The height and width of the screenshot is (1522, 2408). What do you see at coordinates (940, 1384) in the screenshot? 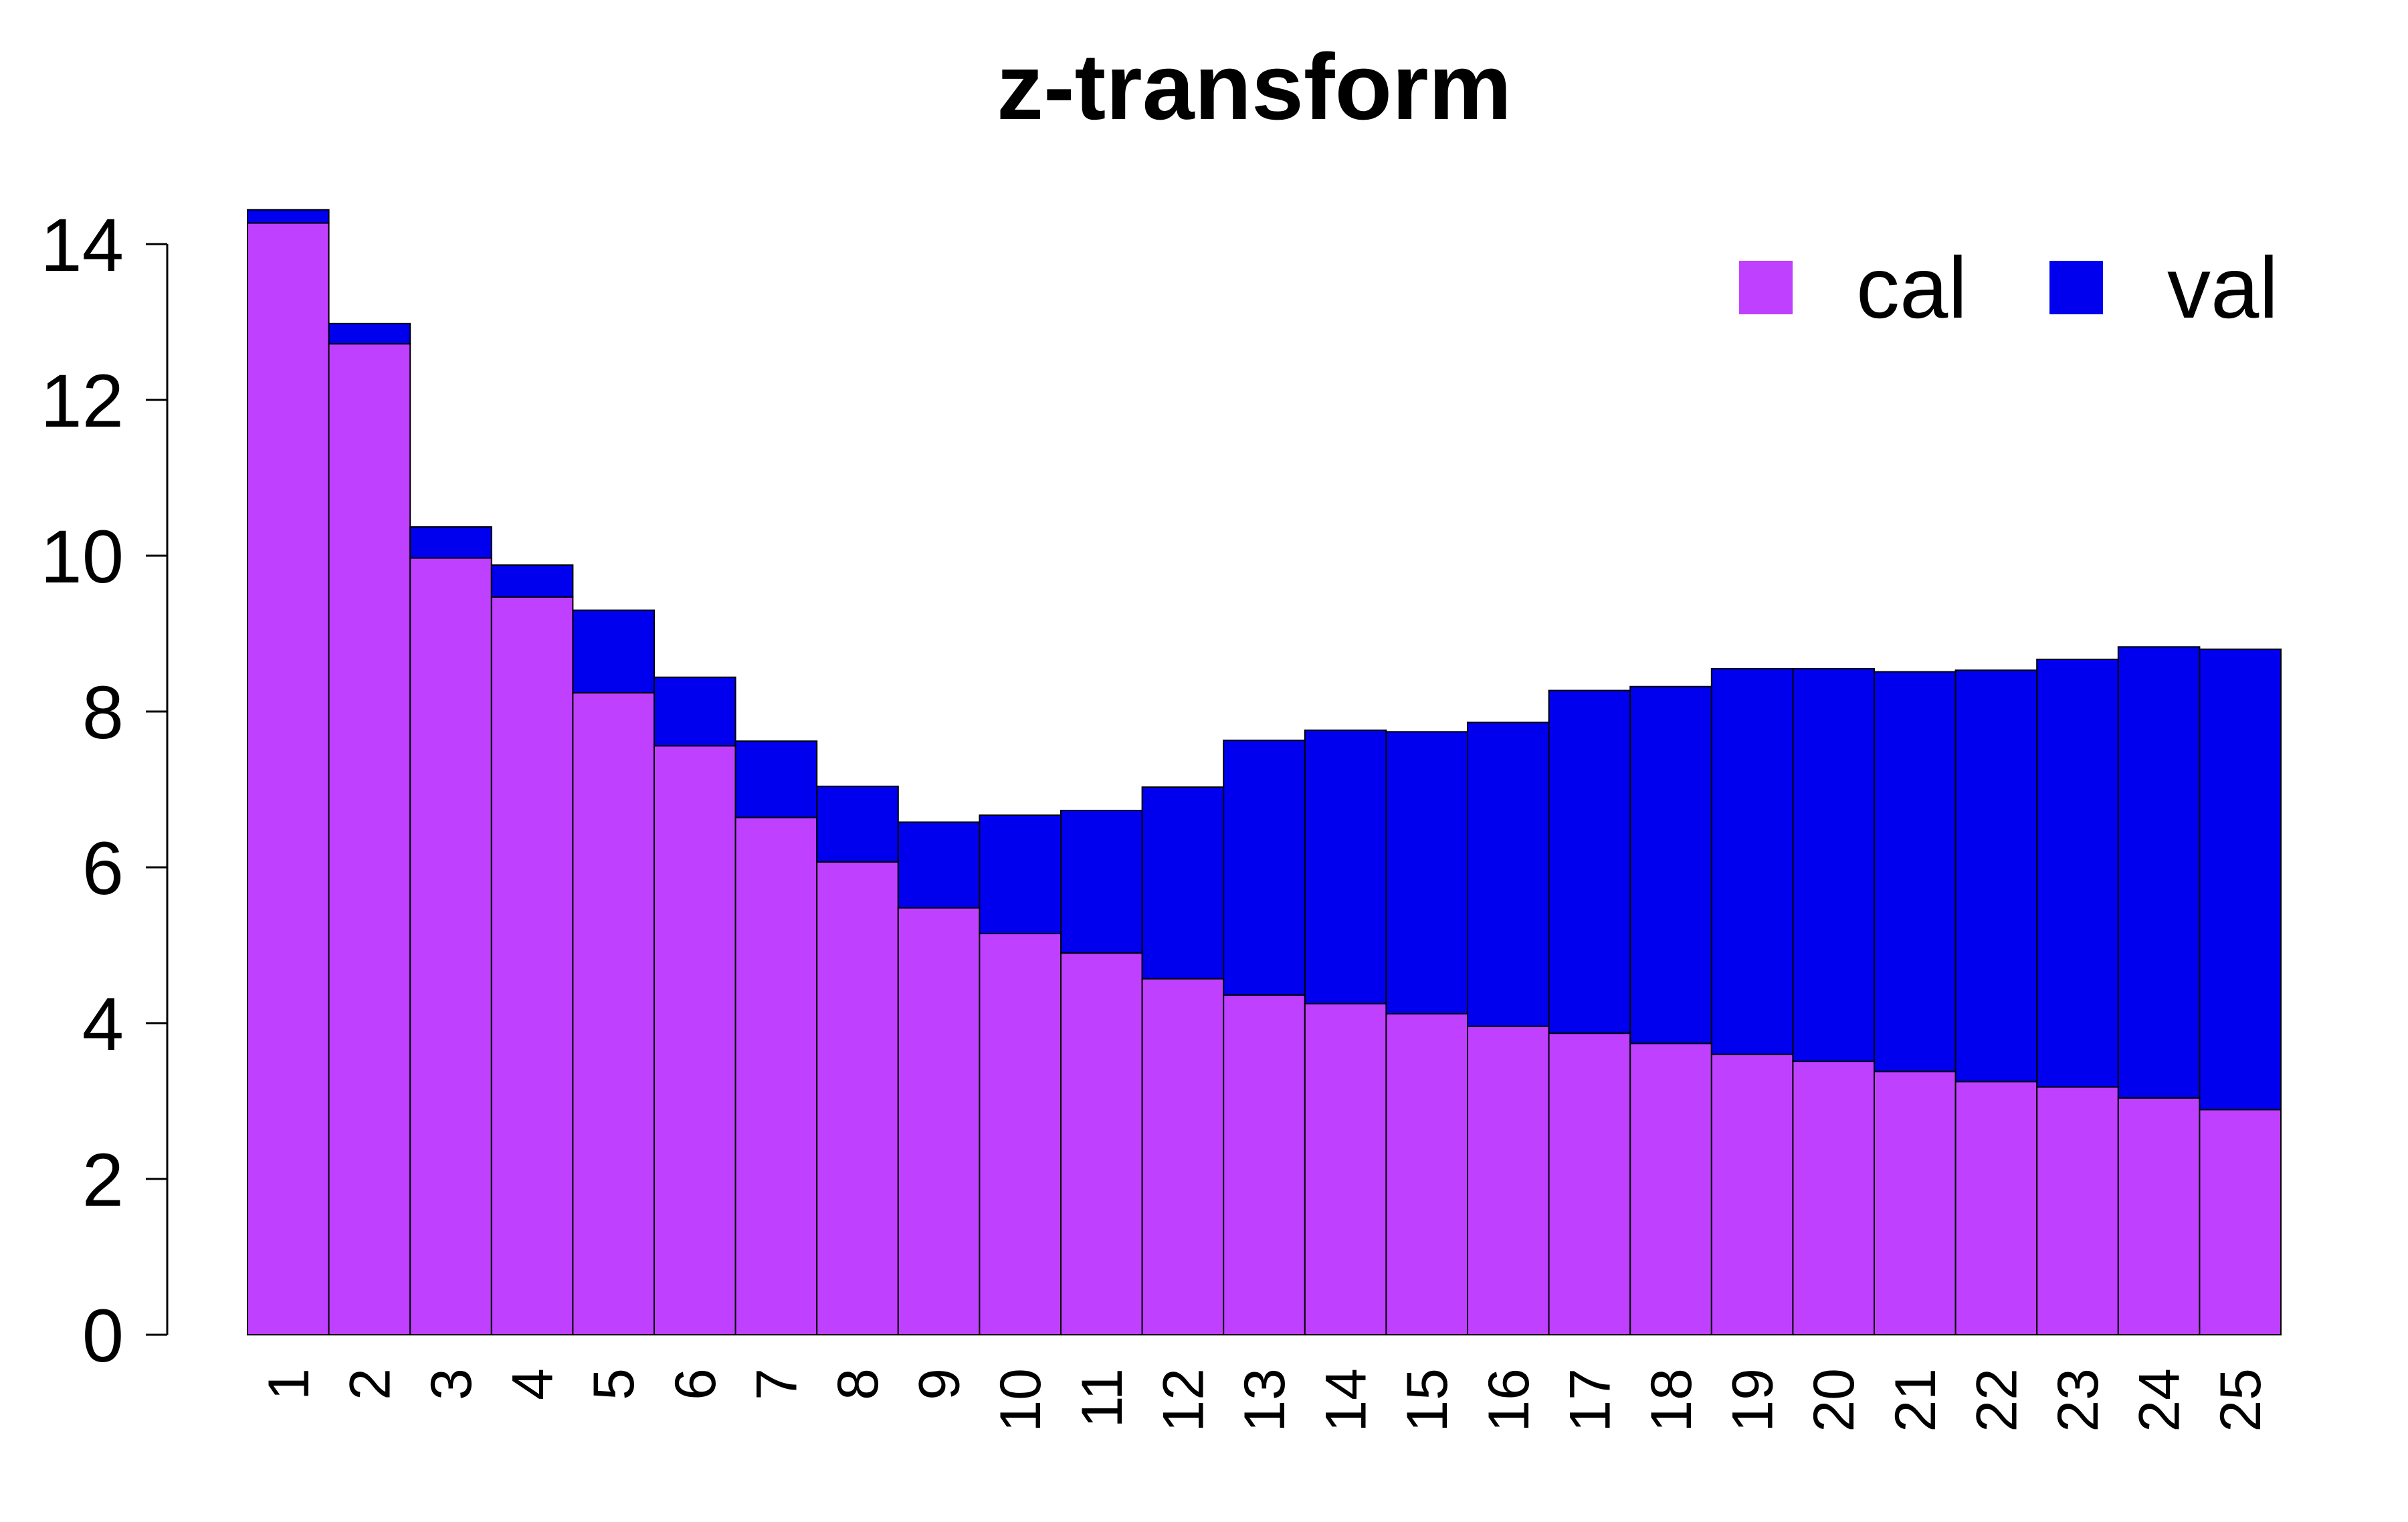
I see `x-tick-label: 9` at bounding box center [940, 1384].